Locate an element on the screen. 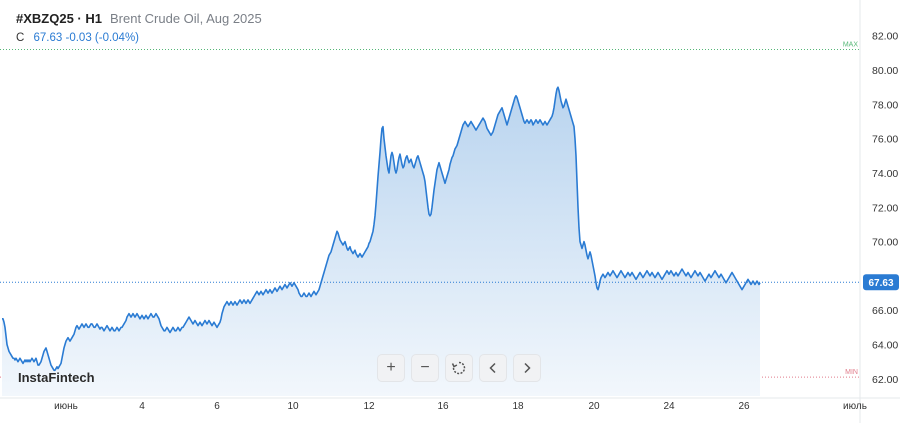 The image size is (900, 423). x-tick-label: июнь is located at coordinates (66, 406).